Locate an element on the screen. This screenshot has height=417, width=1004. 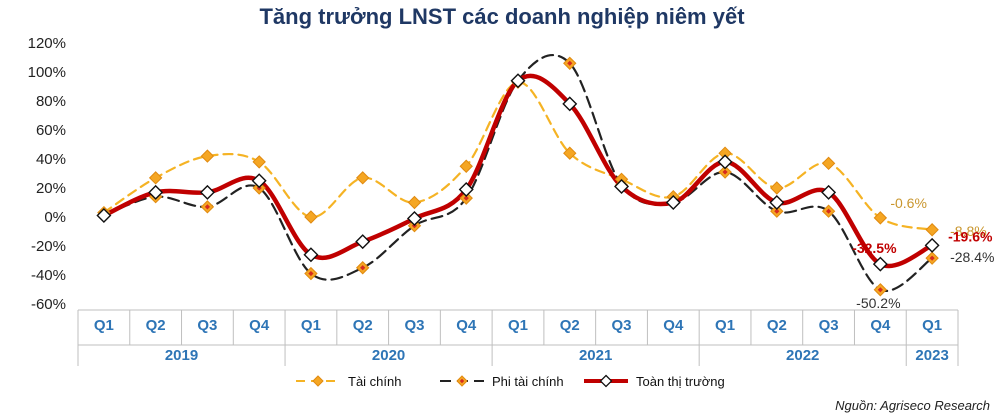
y-tick-label: 80% is located at coordinates (51, 101).